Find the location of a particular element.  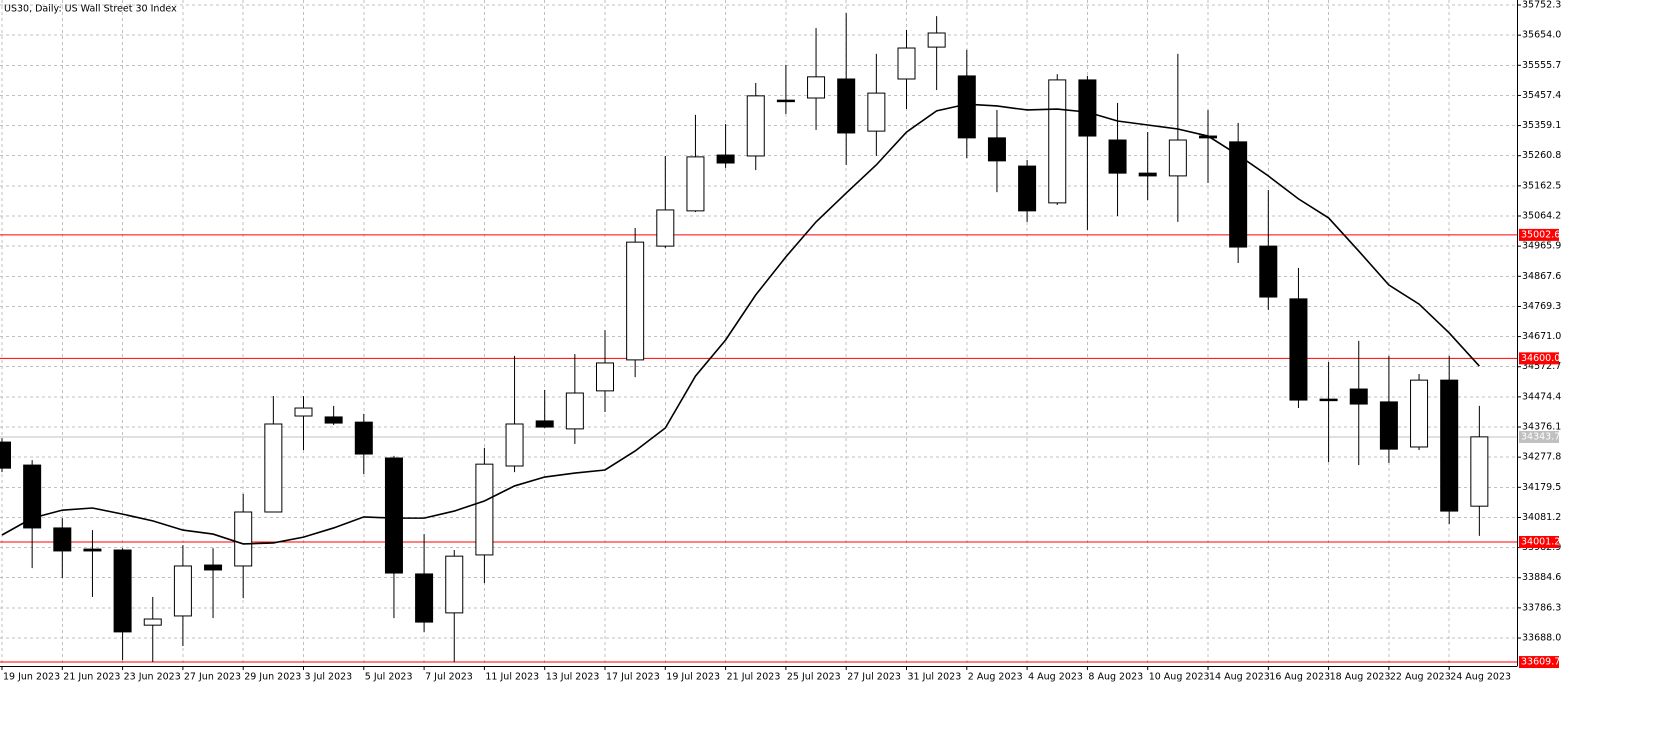

y-tick-label: 35555.7 is located at coordinates (1541, 65).